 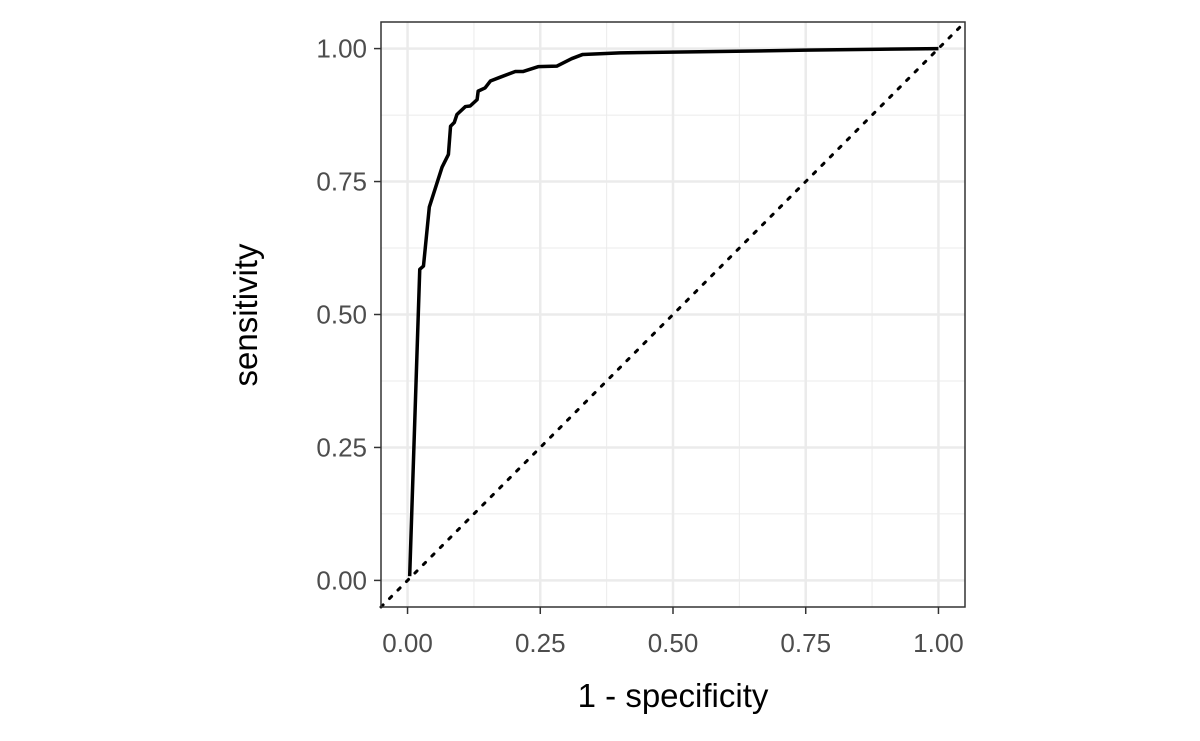 What do you see at coordinates (341, 182) in the screenshot?
I see `y-tick-label: 0.75` at bounding box center [341, 182].